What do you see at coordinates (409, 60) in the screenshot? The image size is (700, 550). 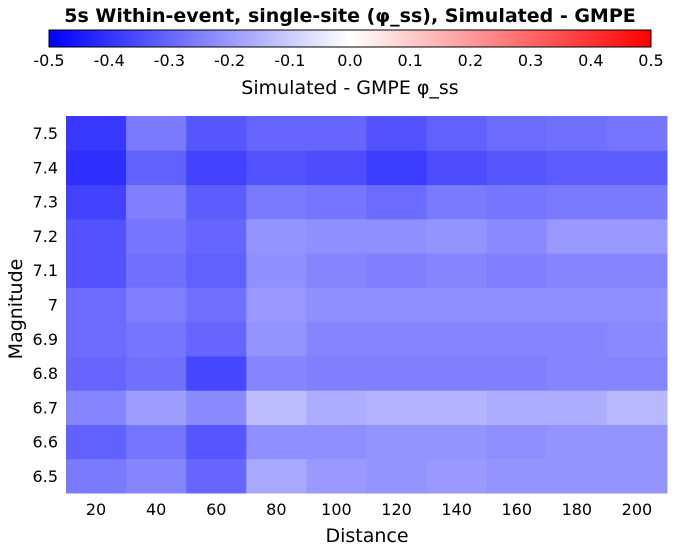 I see `colorbar-tick-label: 0.1` at bounding box center [409, 60].